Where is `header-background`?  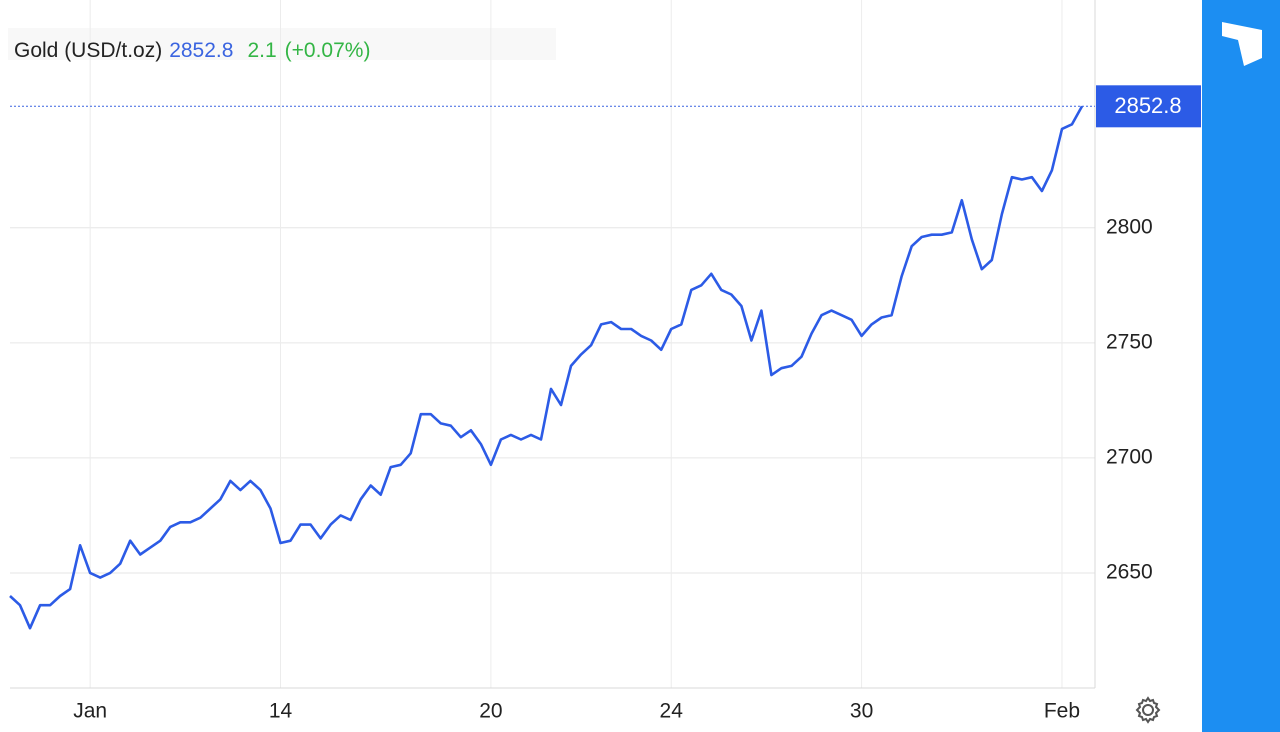 header-background is located at coordinates (282, 44).